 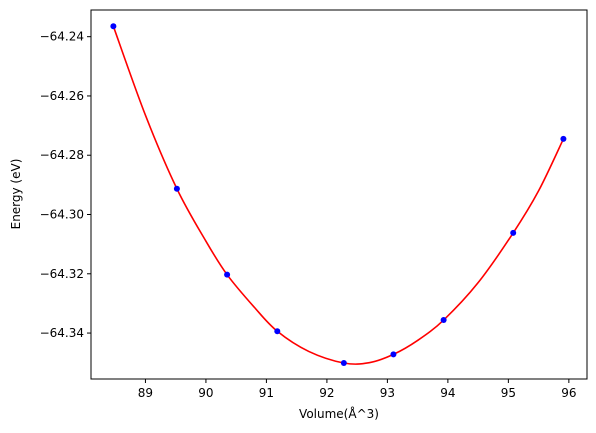 What do you see at coordinates (62, 215) in the screenshot?
I see `y-tick-label: −64.30` at bounding box center [62, 215].